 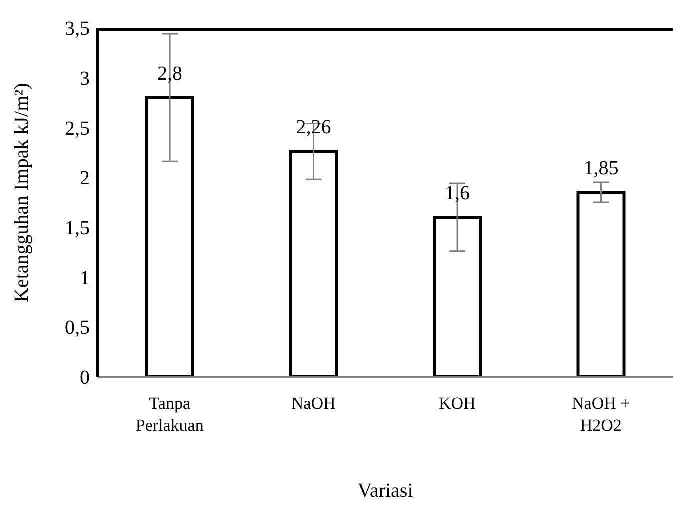 I want to click on x-axis-title: Variasi, so click(x=386, y=491).